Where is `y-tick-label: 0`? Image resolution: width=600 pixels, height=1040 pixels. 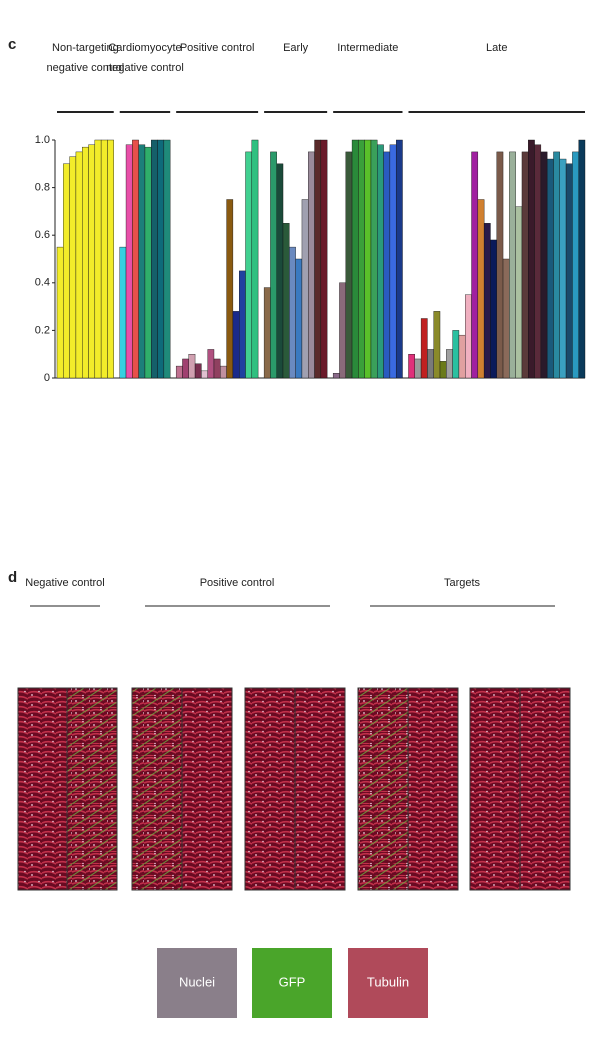
y-tick-label: 0 is located at coordinates (47, 378).